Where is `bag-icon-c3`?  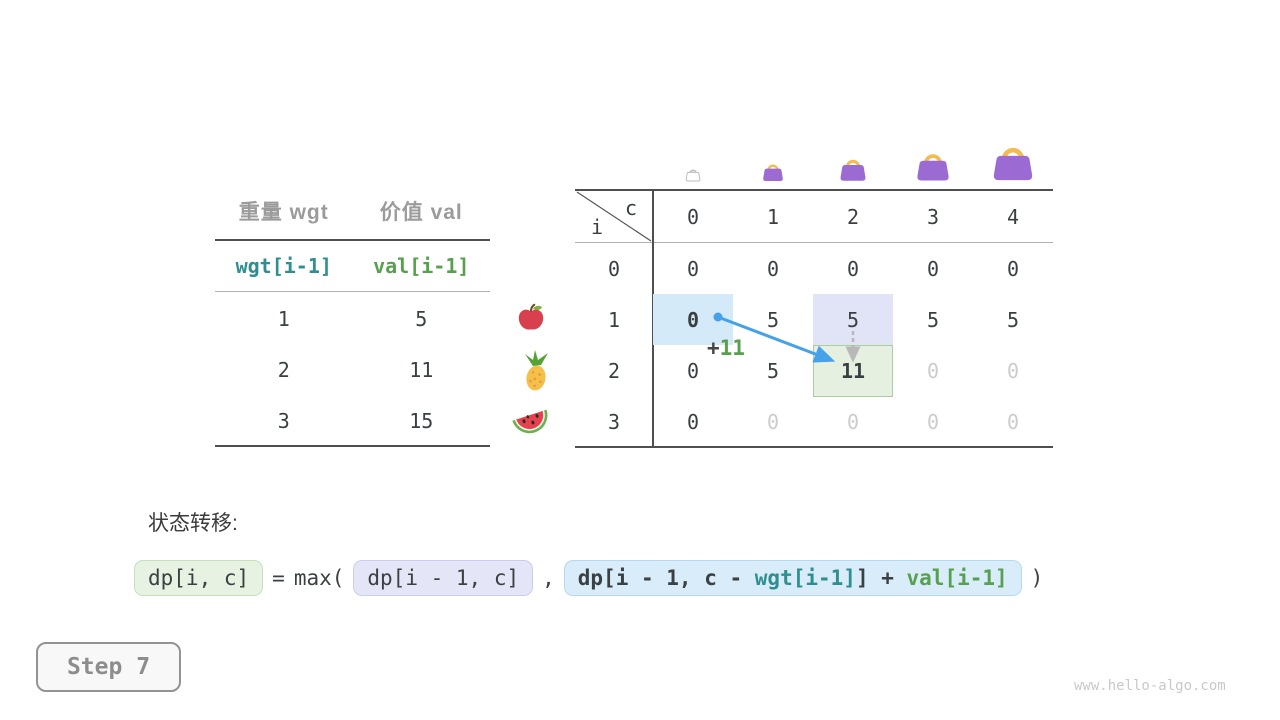
bag-icon-c3 is located at coordinates (933, 167).